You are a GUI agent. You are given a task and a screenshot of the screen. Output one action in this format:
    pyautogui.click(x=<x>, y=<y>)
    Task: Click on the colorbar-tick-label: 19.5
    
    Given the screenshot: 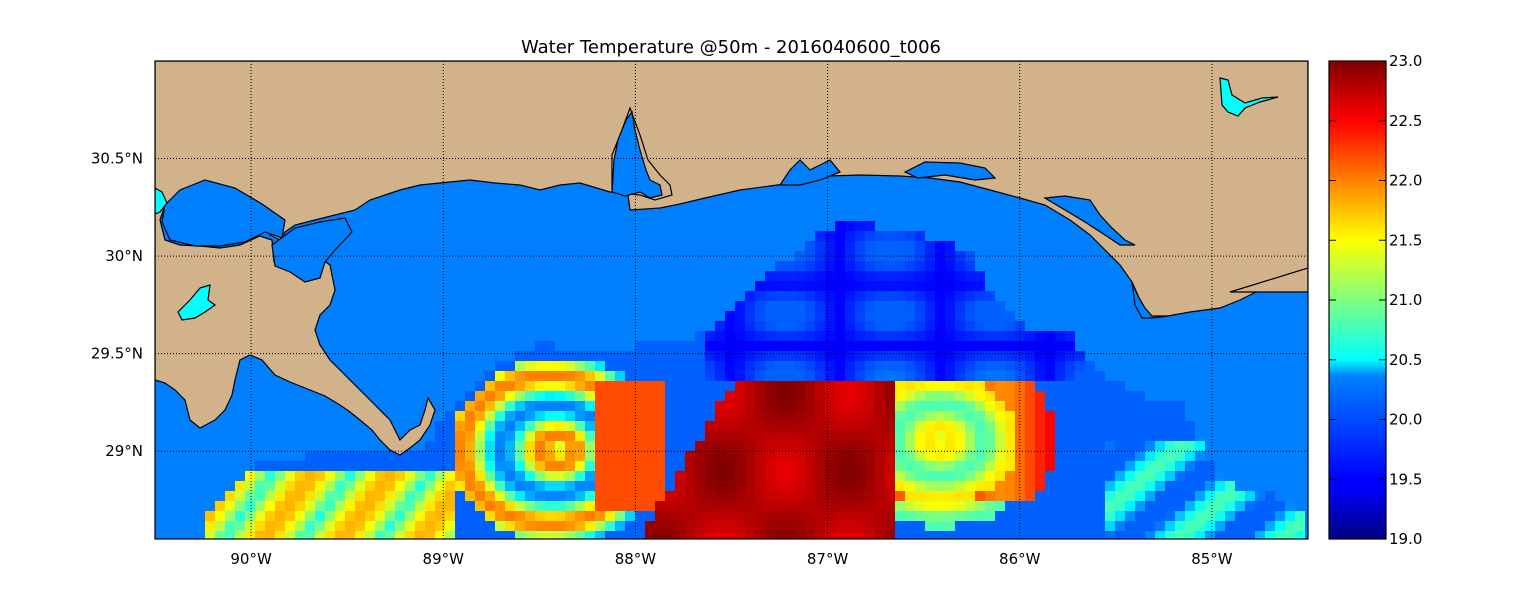 What is the action you would take?
    pyautogui.click(x=1405, y=479)
    